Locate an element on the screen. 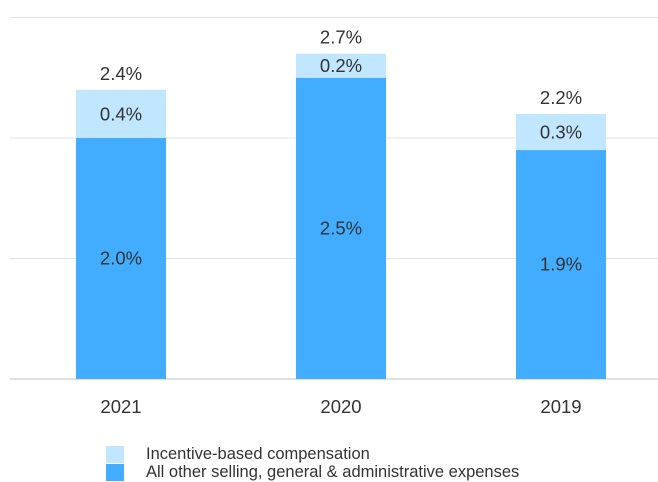 This screenshot has width=658, height=482. bar-sga-2019 is located at coordinates (561, 264).